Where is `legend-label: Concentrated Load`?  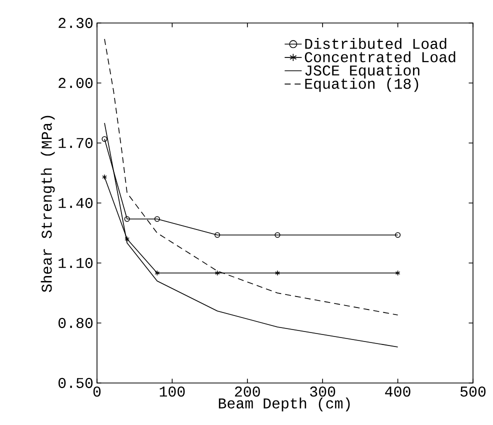
legend-label: Concentrated Load is located at coordinates (380, 56).